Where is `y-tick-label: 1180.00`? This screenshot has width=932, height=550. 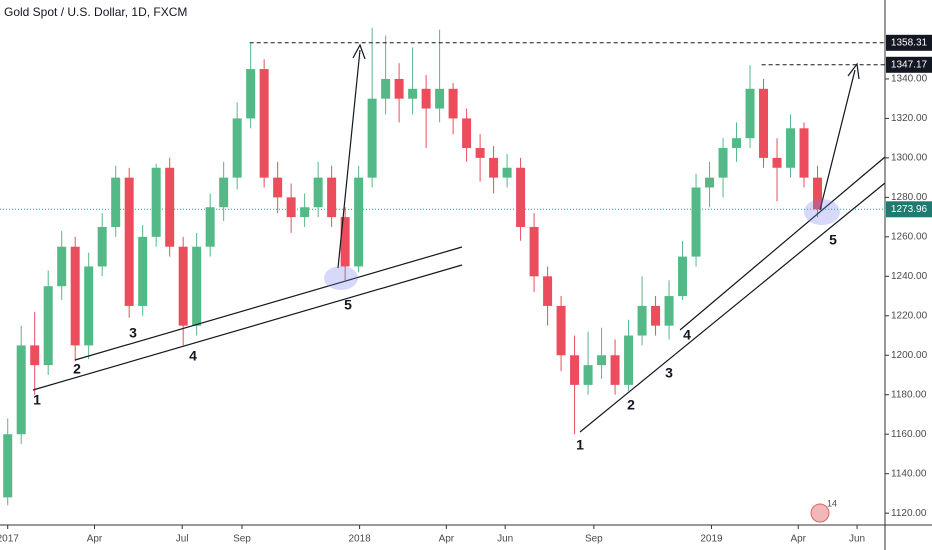 y-tick-label: 1180.00 is located at coordinates (909, 394).